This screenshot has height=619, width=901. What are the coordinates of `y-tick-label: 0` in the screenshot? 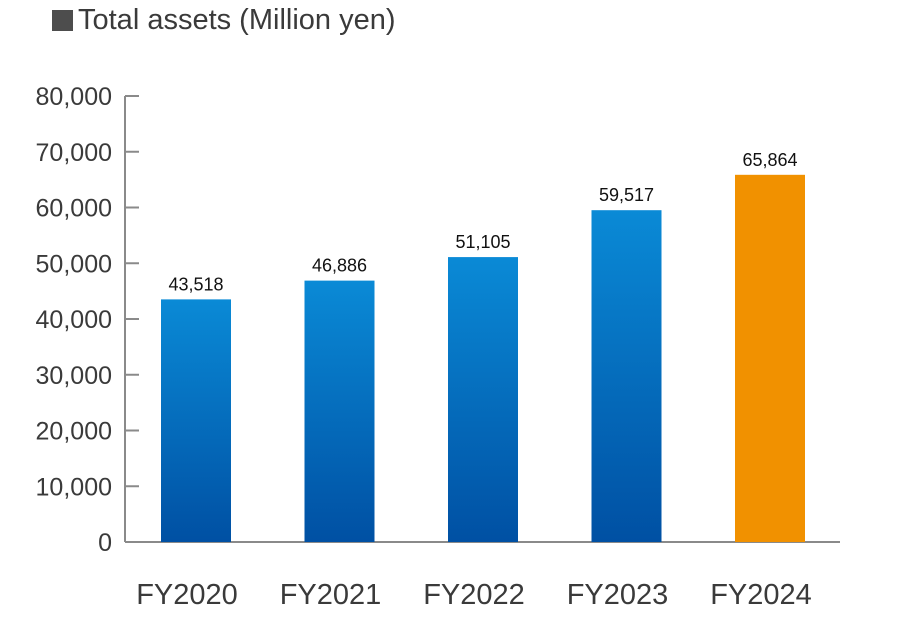 It's located at (105, 543).